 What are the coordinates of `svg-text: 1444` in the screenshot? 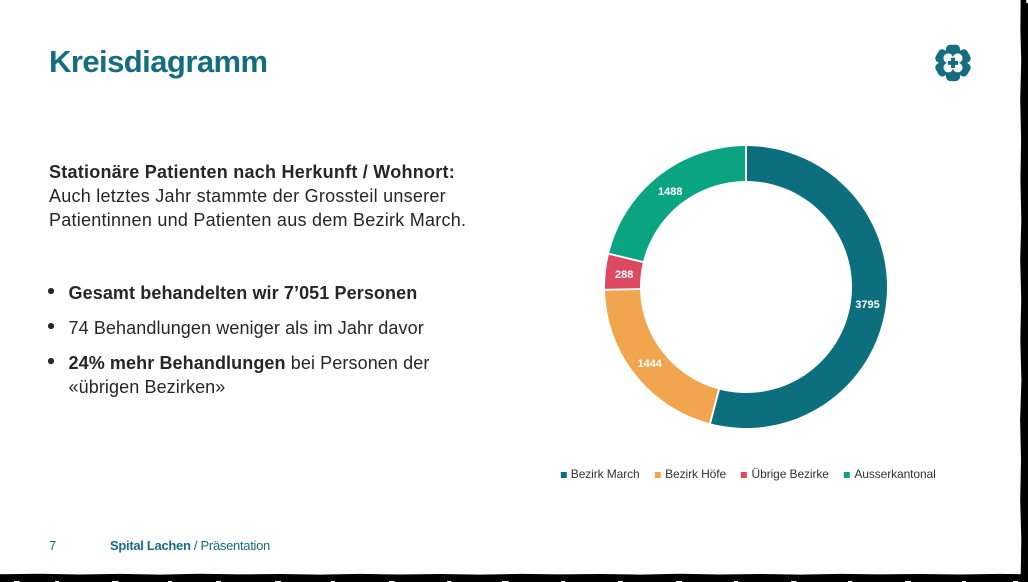 It's located at (649, 364).